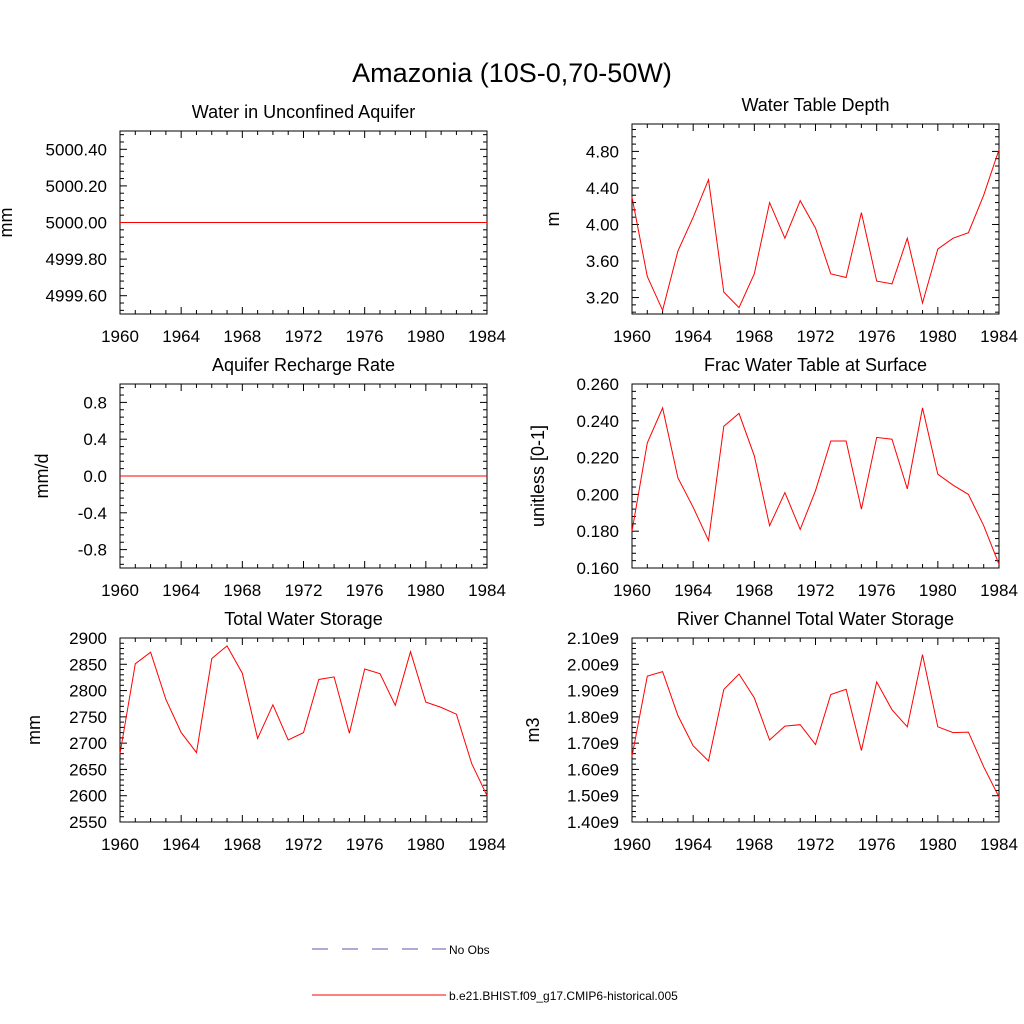  I want to click on y-tick-label: 2700, so click(88, 743).